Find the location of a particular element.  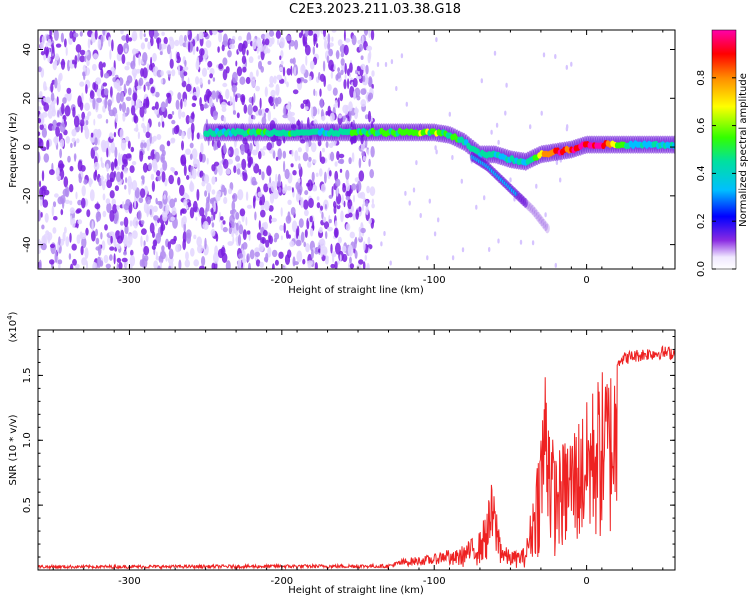

branch-halo is located at coordinates (529, 206).